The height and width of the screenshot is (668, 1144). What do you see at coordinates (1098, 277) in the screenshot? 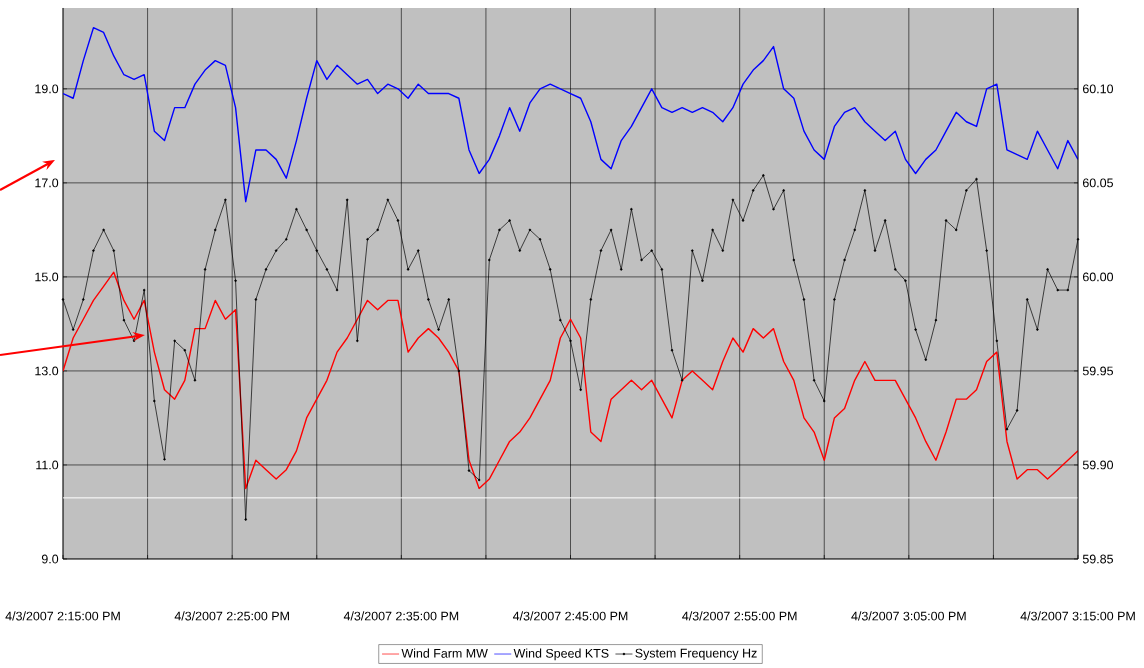
I see `y2-tick-label: 60.00` at bounding box center [1098, 277].